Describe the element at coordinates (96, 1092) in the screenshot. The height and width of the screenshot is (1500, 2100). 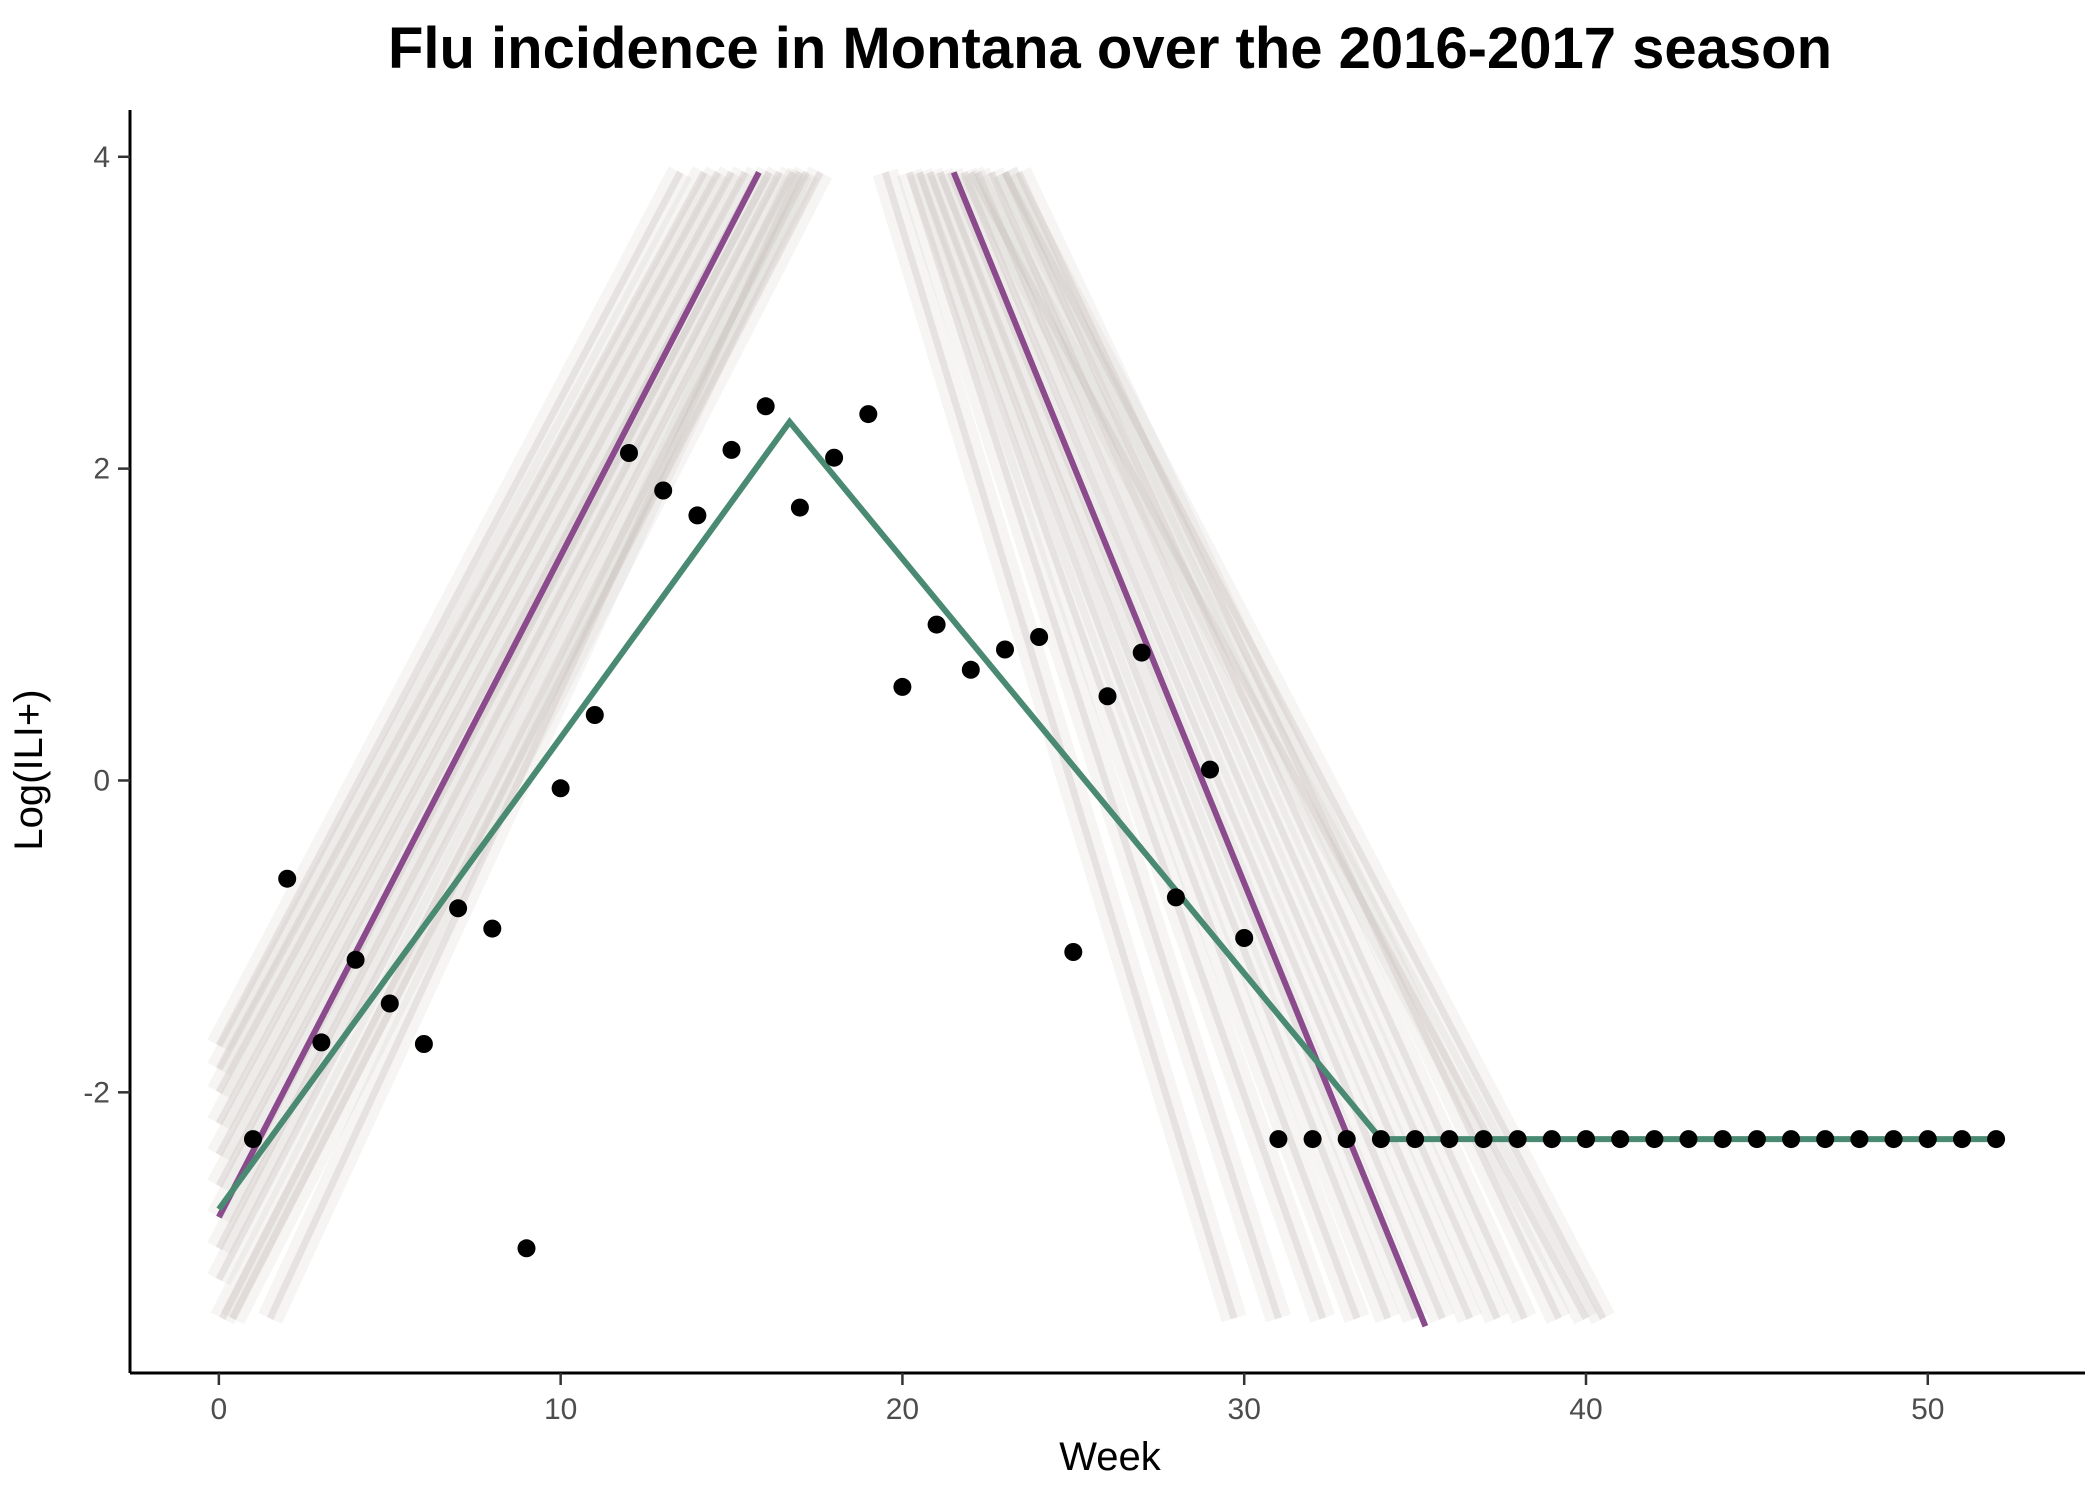
I see `y-tick-label: -2` at that location.